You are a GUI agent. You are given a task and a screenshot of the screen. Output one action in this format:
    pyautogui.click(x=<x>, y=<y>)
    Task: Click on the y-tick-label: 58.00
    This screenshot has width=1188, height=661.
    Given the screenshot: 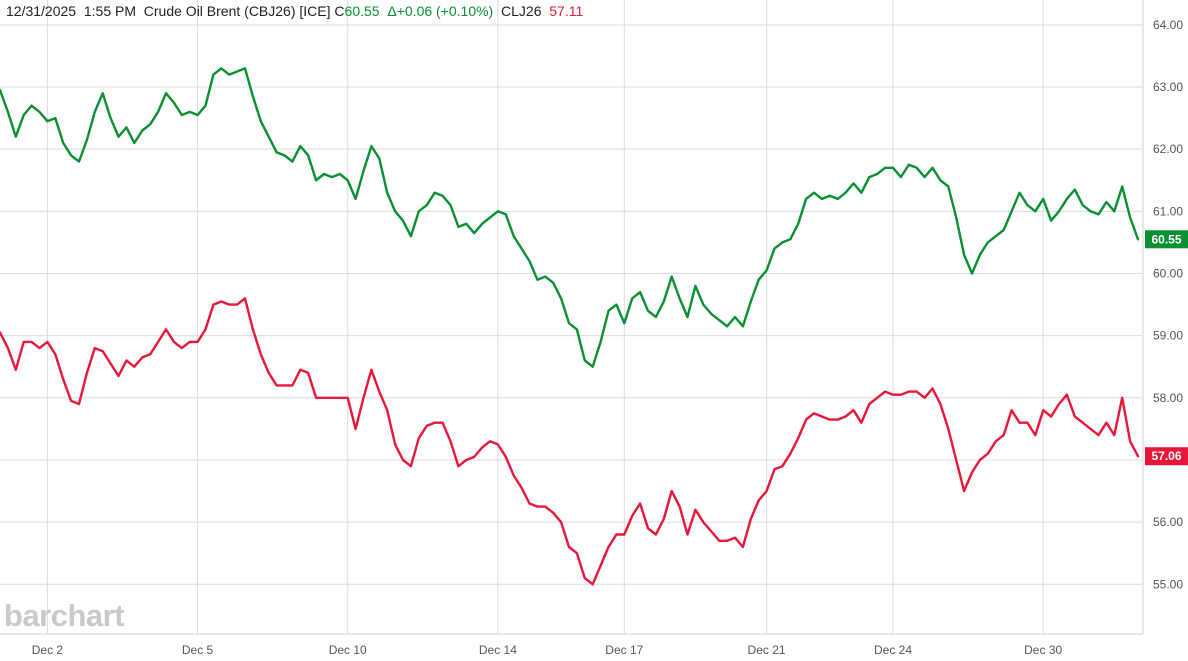 What is the action you would take?
    pyautogui.click(x=1168, y=398)
    